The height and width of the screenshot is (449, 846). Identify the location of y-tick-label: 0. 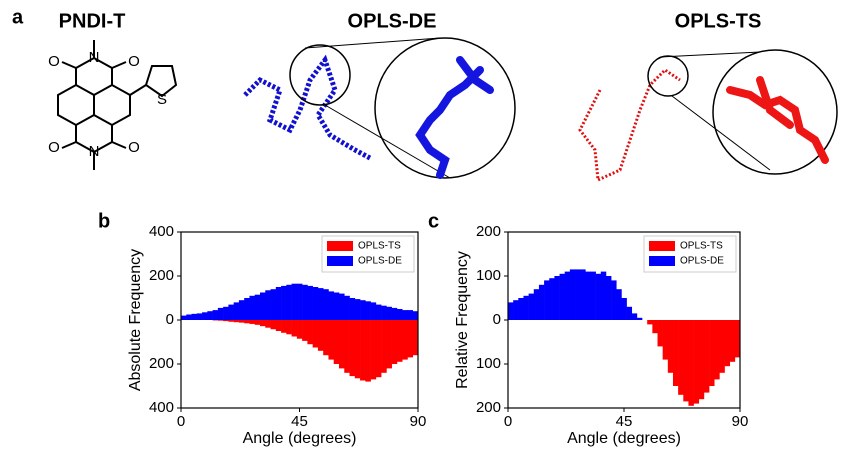
(497, 319).